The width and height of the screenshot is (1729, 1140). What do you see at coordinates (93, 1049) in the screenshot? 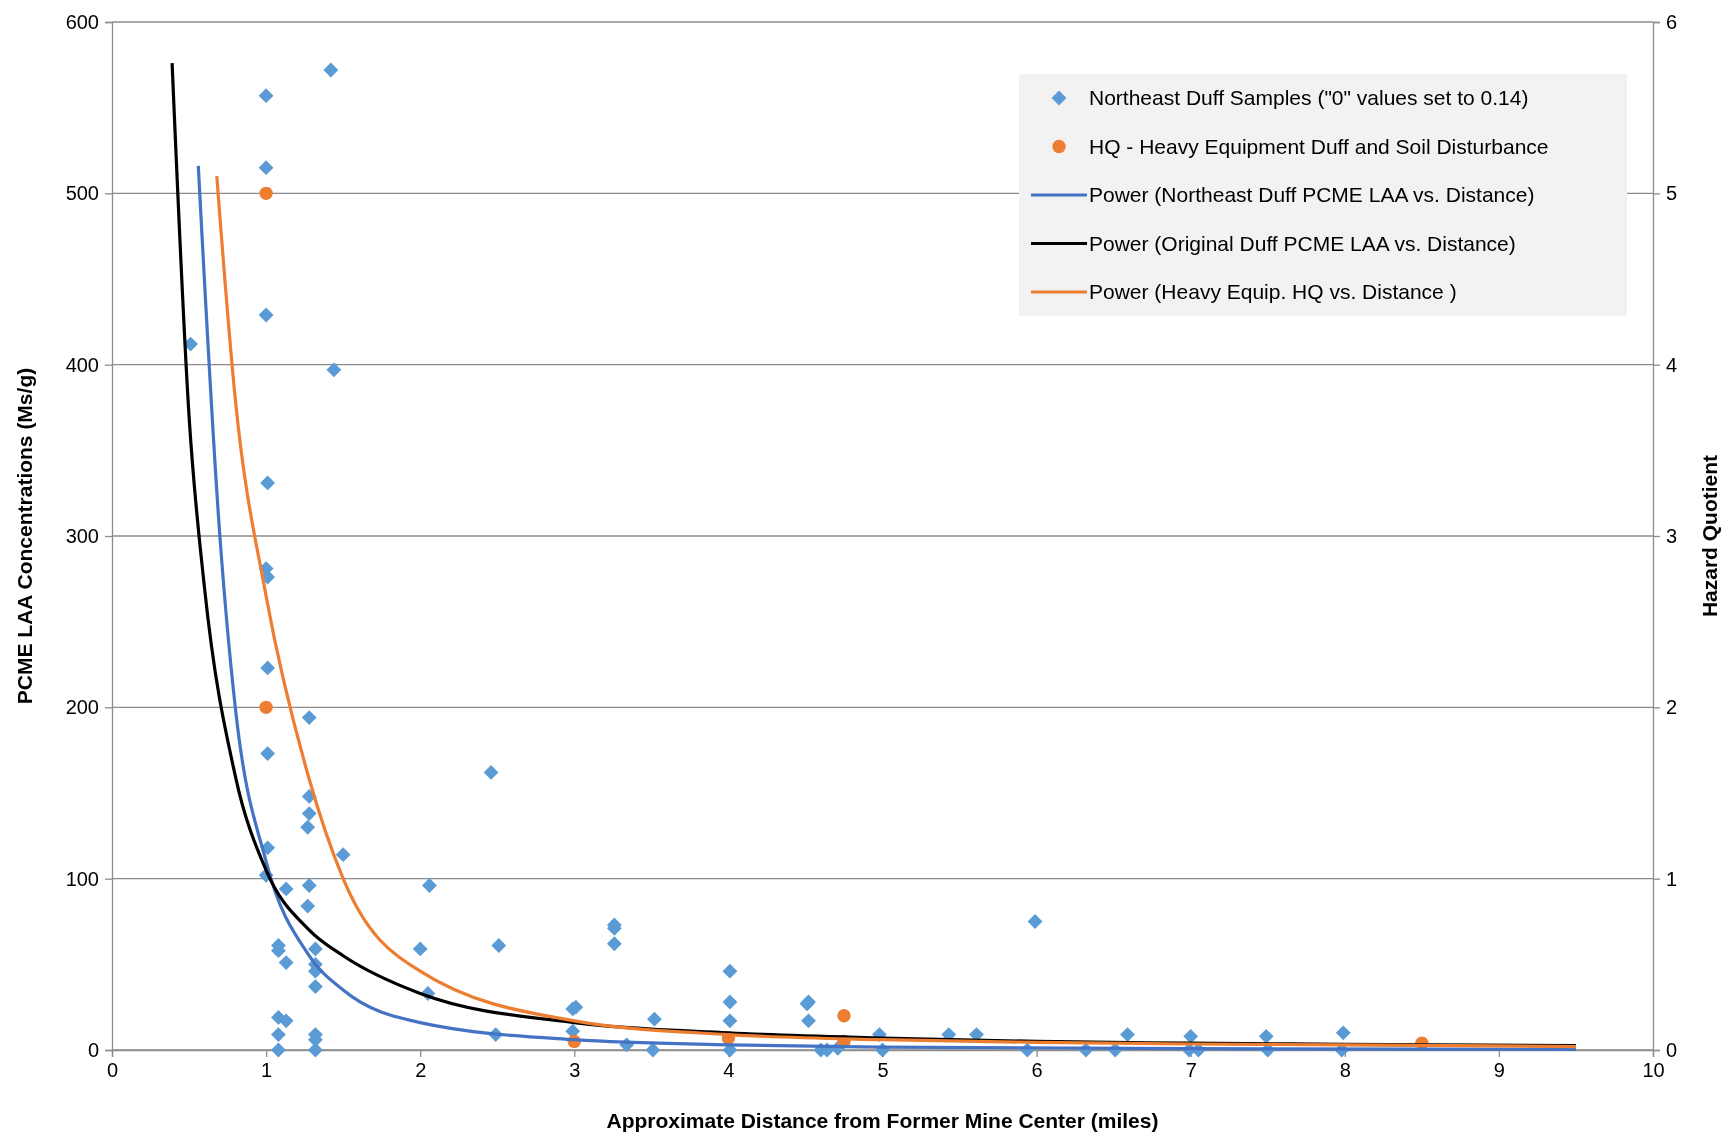
I see `y-tick-label: 0` at bounding box center [93, 1049].